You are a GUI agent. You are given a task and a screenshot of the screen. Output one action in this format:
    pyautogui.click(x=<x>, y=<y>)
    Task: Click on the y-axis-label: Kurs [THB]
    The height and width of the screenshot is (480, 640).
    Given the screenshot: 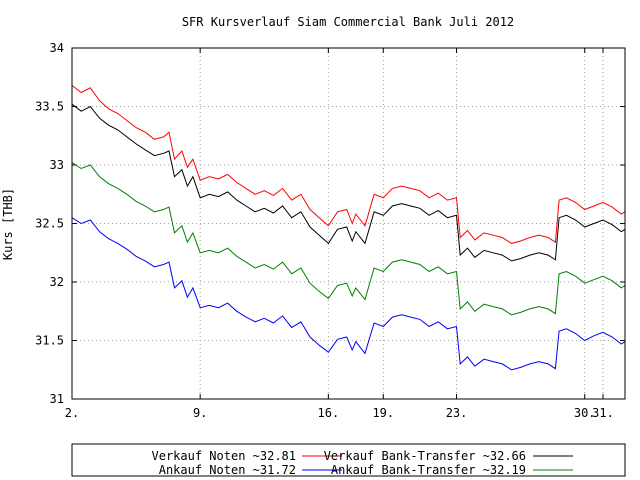 What is the action you would take?
    pyautogui.click(x=8, y=224)
    